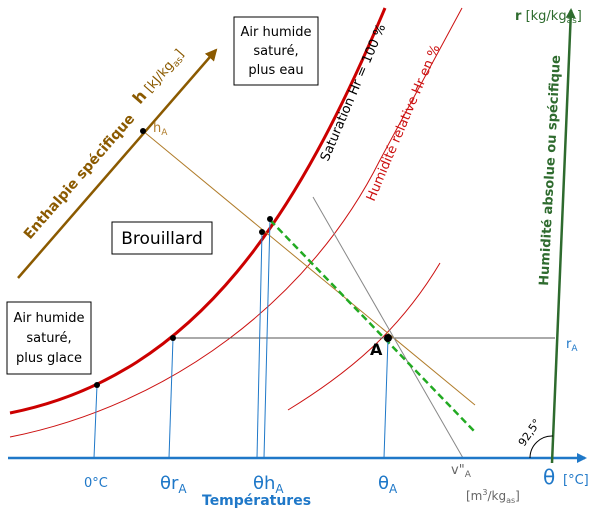 The width and height of the screenshot is (600, 515). What do you see at coordinates (388, 484) in the screenshot?
I see `theta-a-label: θA` at bounding box center [388, 484].